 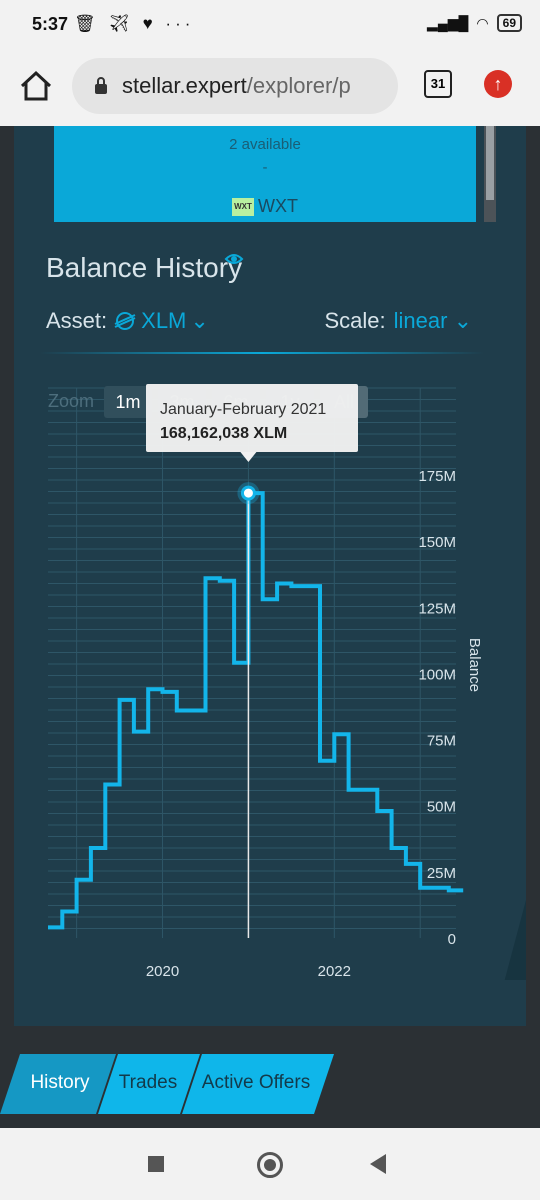 I want to click on asset-tile: 2 available - WXT WXT, so click(x=265, y=174).